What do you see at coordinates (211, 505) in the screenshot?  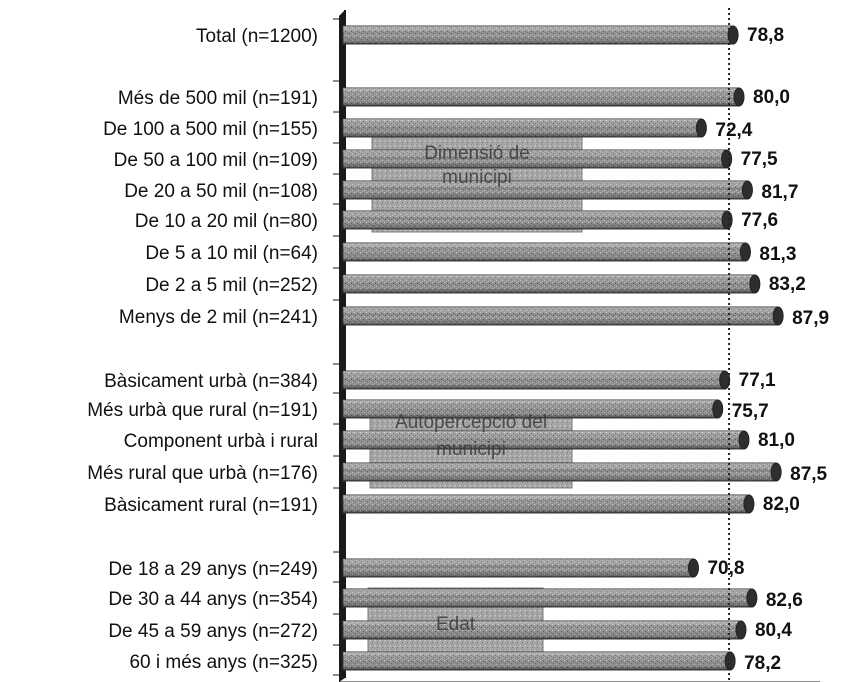 I see `category-label: Bàsicament rural (n=191)` at bounding box center [211, 505].